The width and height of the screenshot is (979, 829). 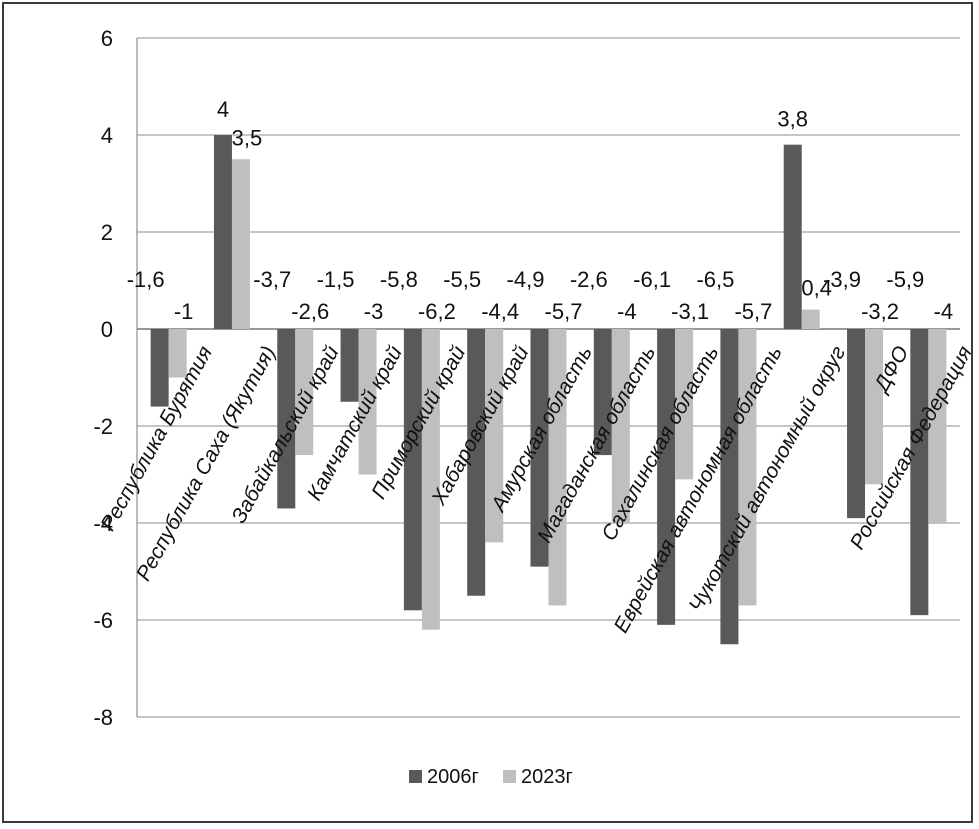 What do you see at coordinates (107, 232) in the screenshot?
I see `y-tick-label: 2` at bounding box center [107, 232].